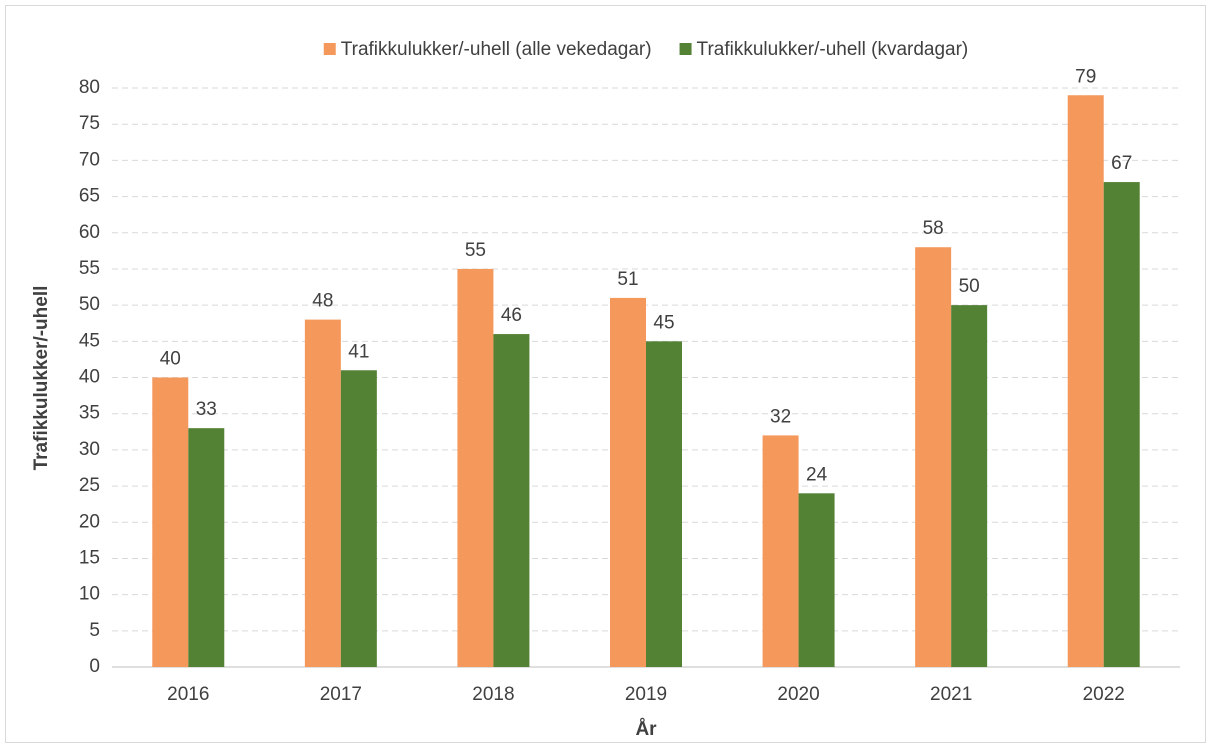 The image size is (1212, 749). What do you see at coordinates (496, 49) in the screenshot?
I see `legend-label: Trafikkulukker/-uhell (alle vekedagar)` at bounding box center [496, 49].